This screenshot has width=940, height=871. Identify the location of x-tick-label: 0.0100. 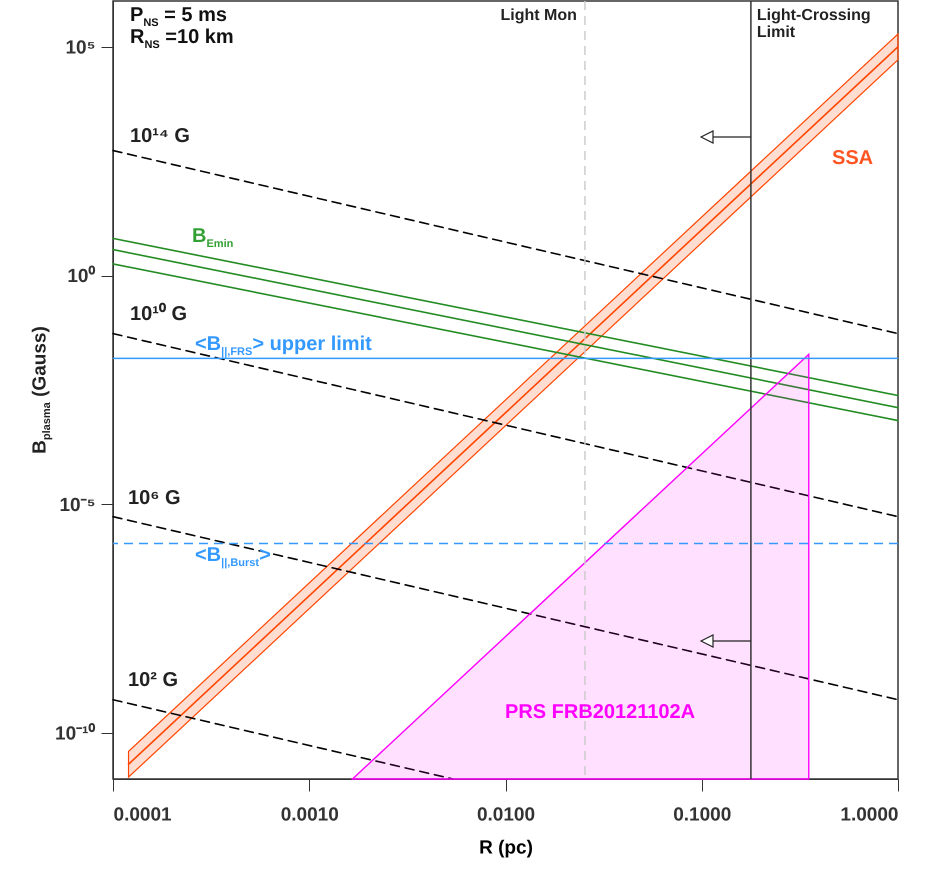
(506, 815).